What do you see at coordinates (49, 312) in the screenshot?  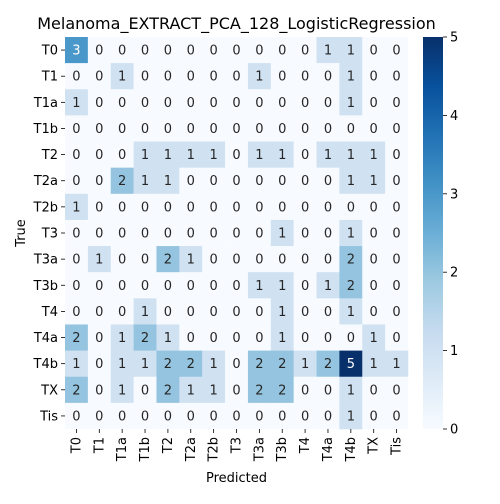 I see `y-tick-label: T4` at bounding box center [49, 312].